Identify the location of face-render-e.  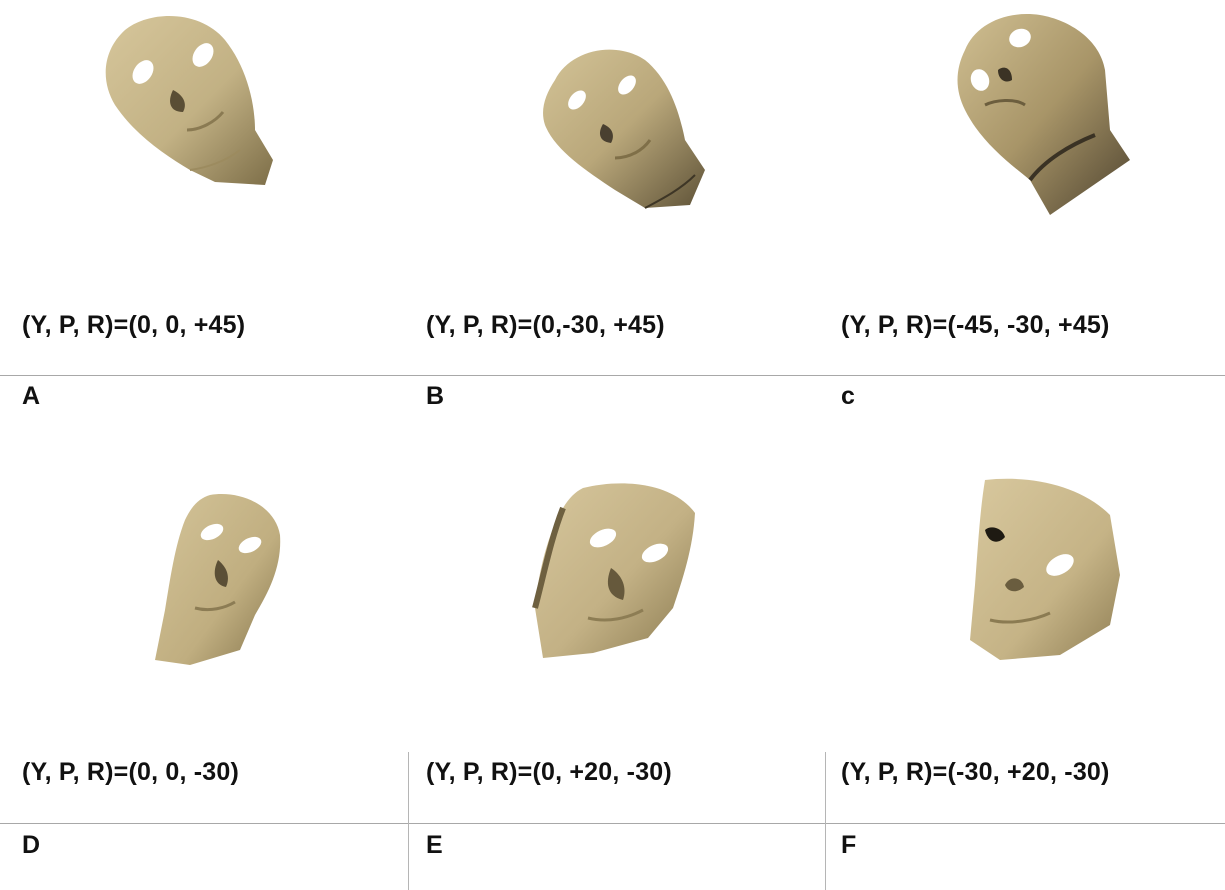
(613, 570).